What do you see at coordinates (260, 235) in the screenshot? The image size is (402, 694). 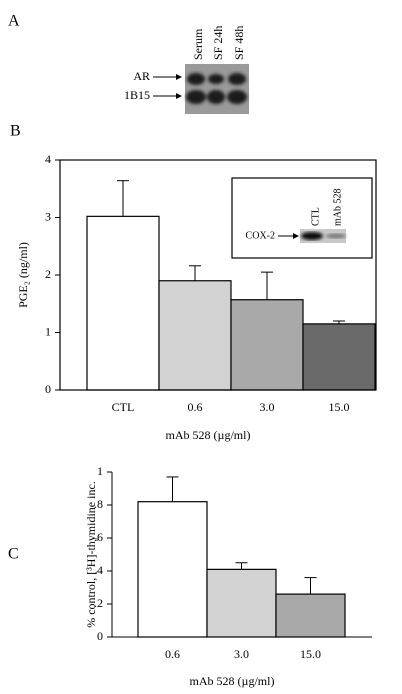 I see `inset-band-label: COX-2` at bounding box center [260, 235].